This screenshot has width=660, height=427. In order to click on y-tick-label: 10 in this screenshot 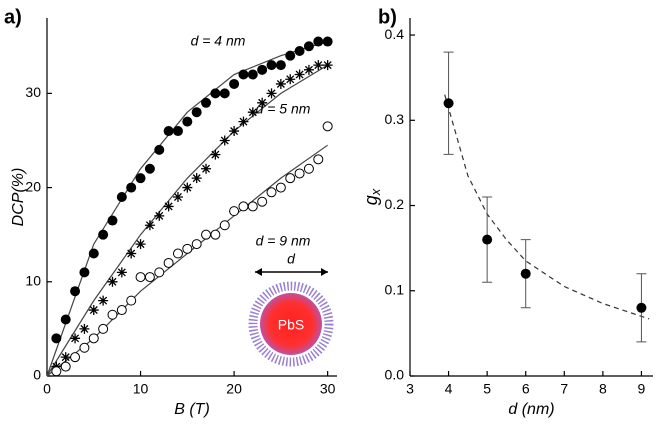, I will do `click(33, 280)`.